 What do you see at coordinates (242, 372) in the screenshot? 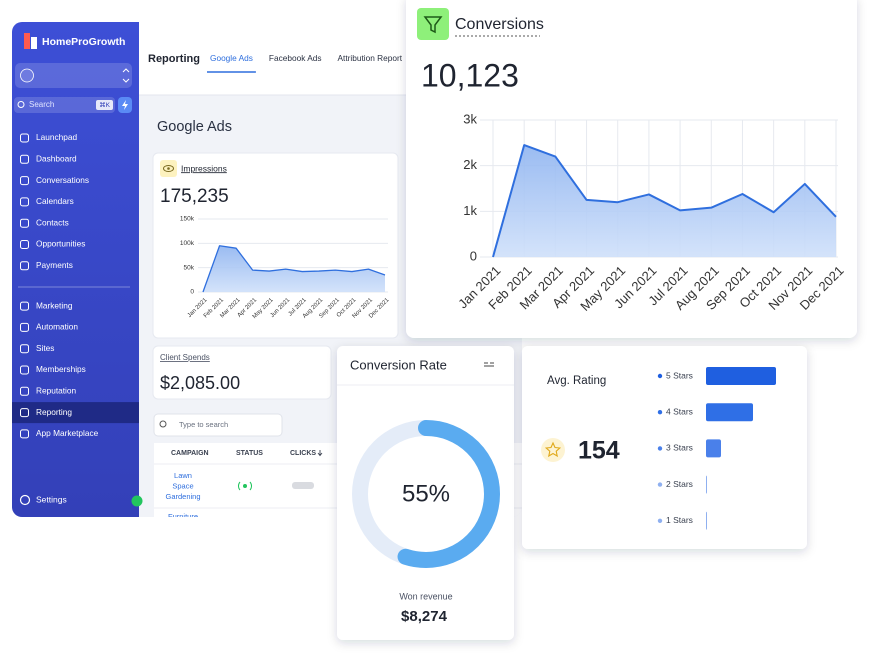
I see `client-spends-card` at bounding box center [242, 372].